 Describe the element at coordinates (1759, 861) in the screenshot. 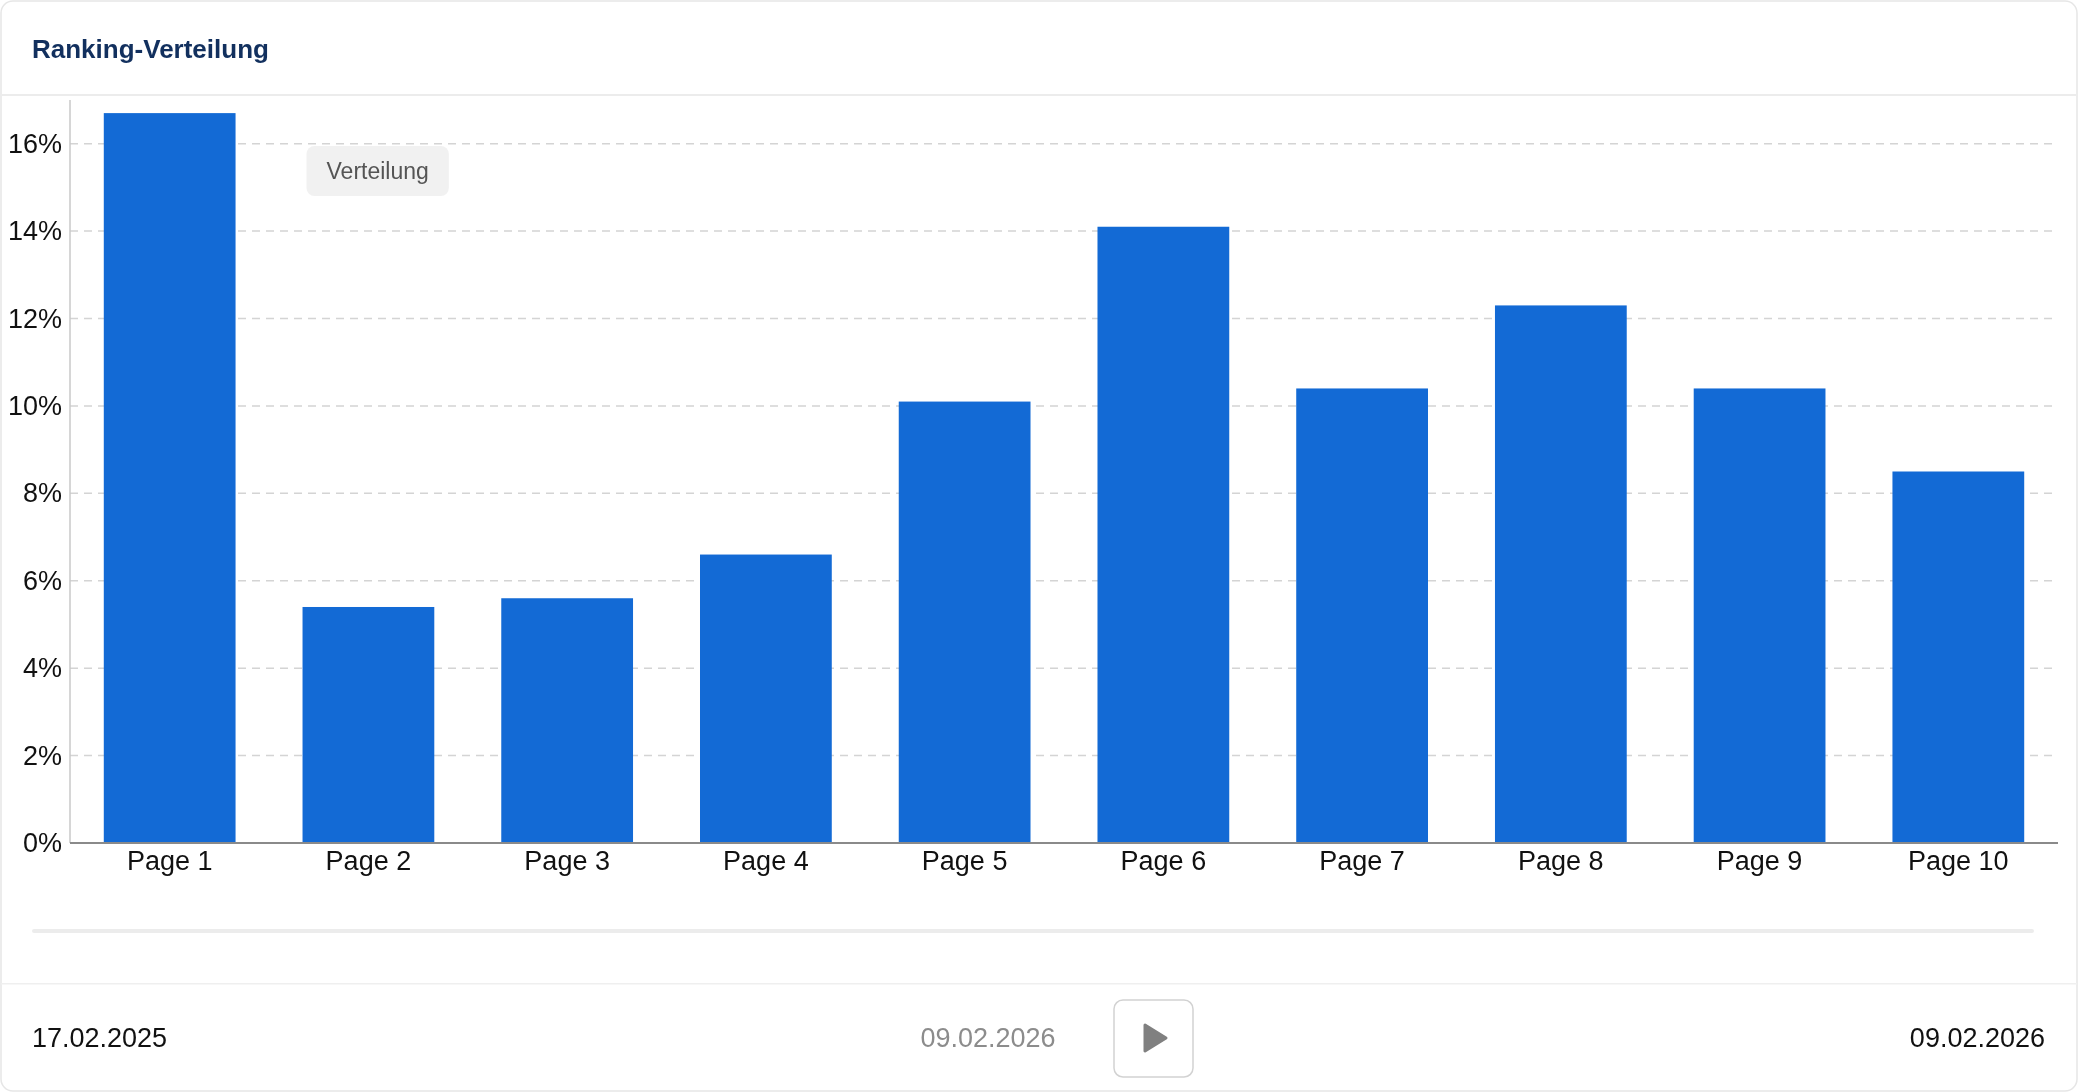

I see `x-tick-label: Page 9` at that location.